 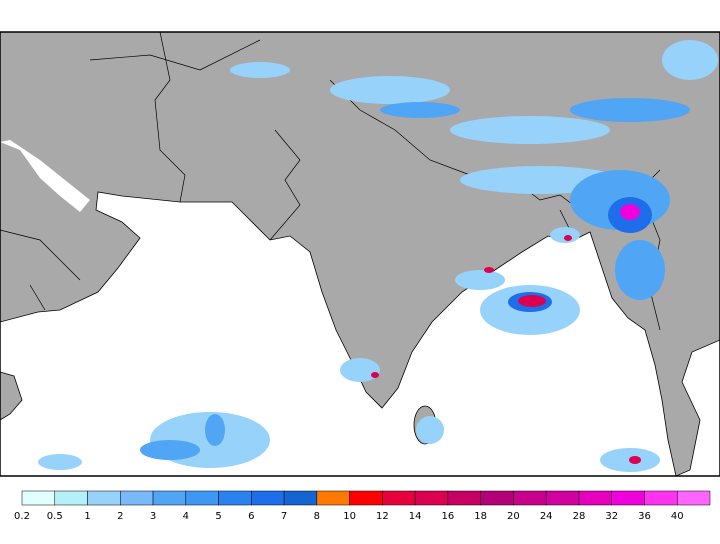 I want to click on colorbar-label: 40, so click(x=677, y=516).